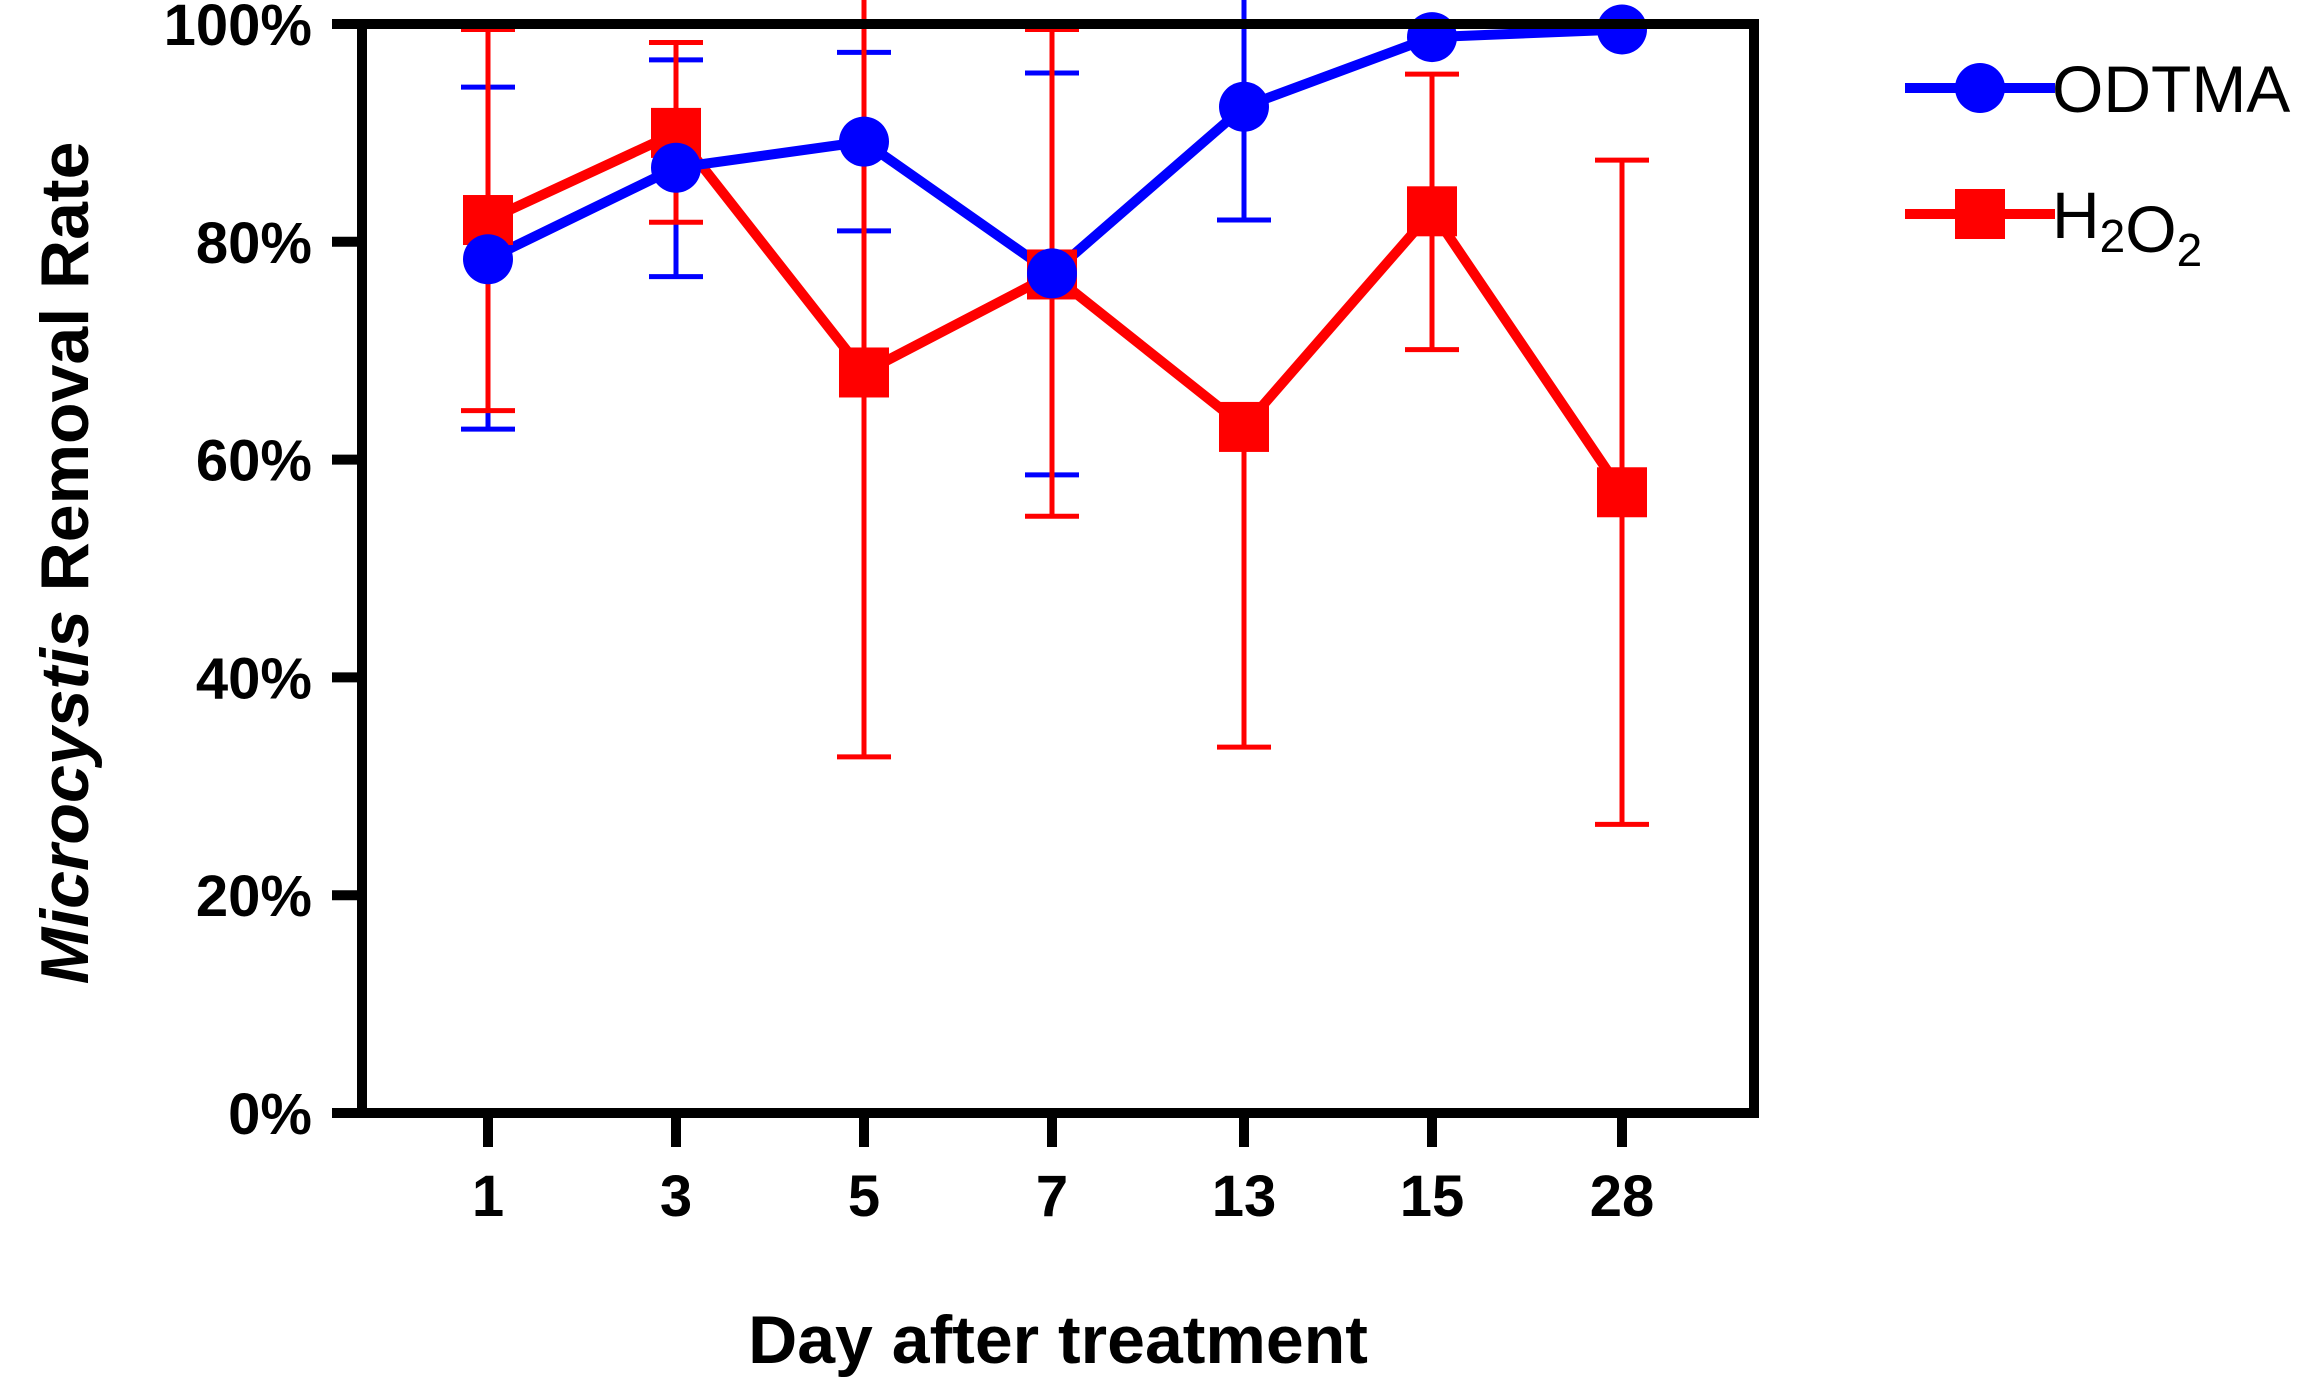 This screenshot has width=2318, height=1394. What do you see at coordinates (1980, 88) in the screenshot?
I see `legend-marker-odtma` at bounding box center [1980, 88].